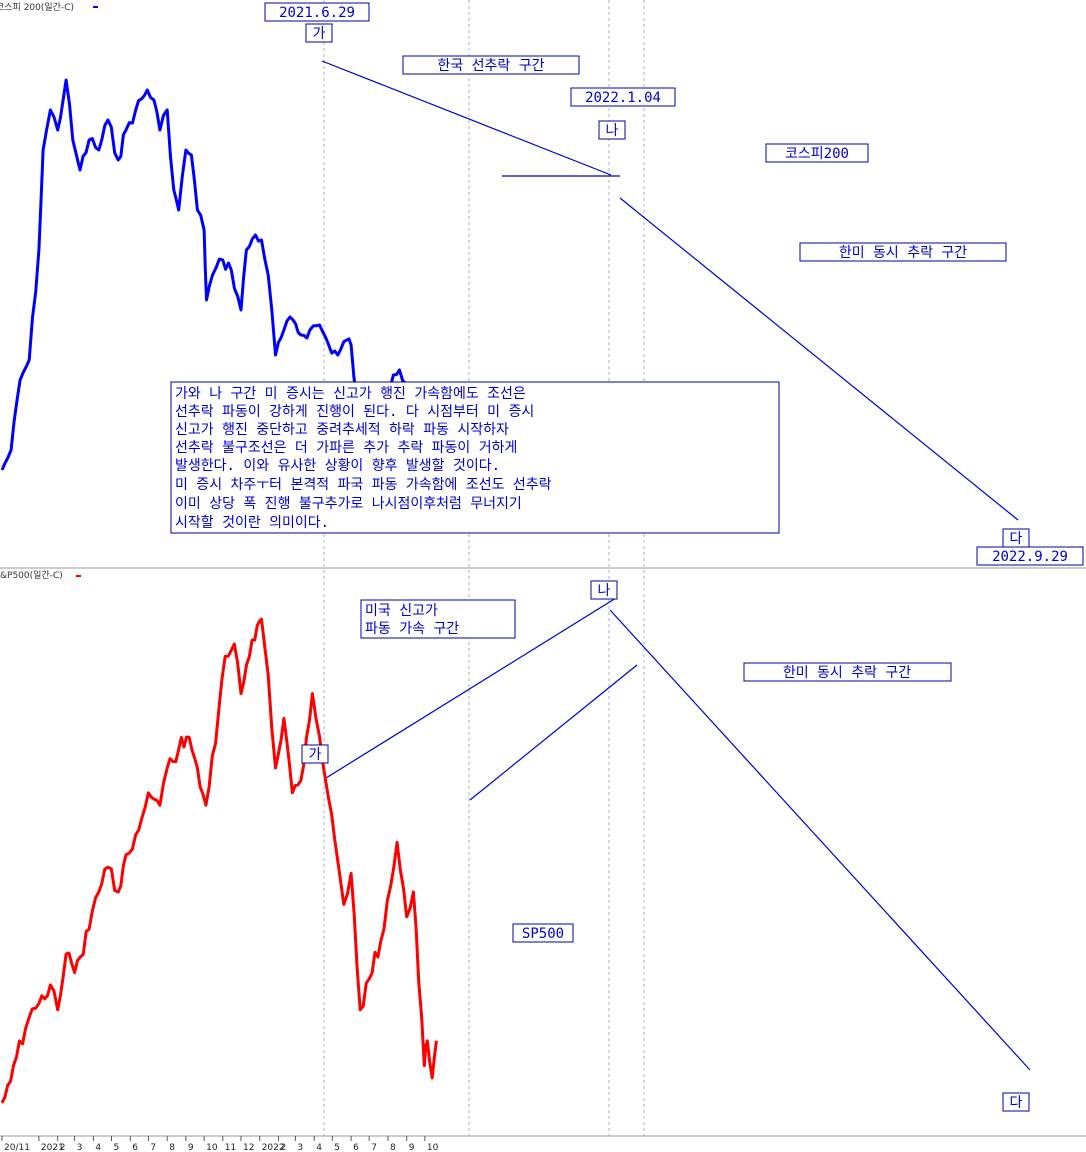 The height and width of the screenshot is (1152, 1086). I want to click on joint-top-label: 한미 동시 추락 구간, so click(903, 253).